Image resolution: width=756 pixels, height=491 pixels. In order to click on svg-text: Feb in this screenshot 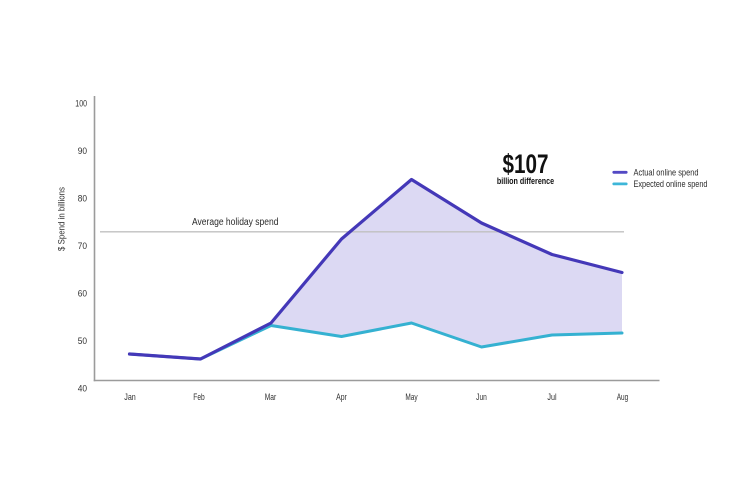, I will do `click(199, 397)`.